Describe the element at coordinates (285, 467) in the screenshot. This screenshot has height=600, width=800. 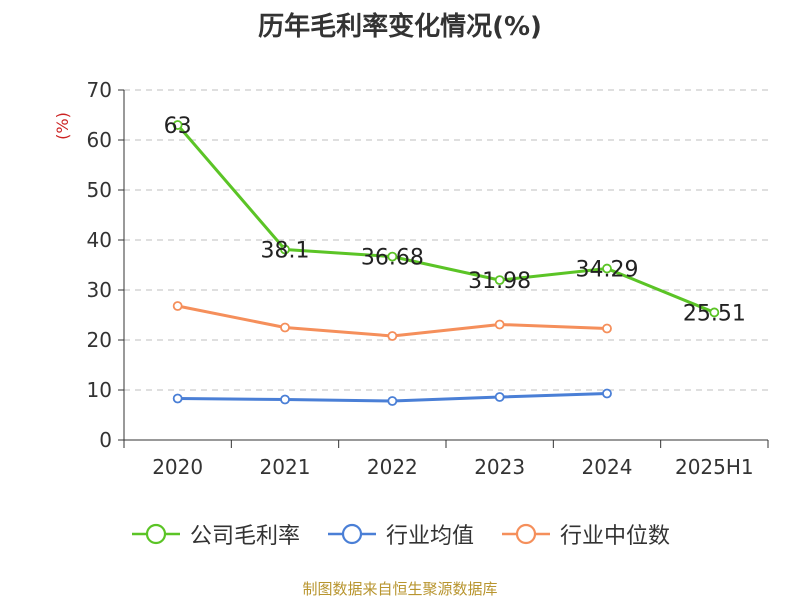
I see `x-tick-label: 2021` at that location.